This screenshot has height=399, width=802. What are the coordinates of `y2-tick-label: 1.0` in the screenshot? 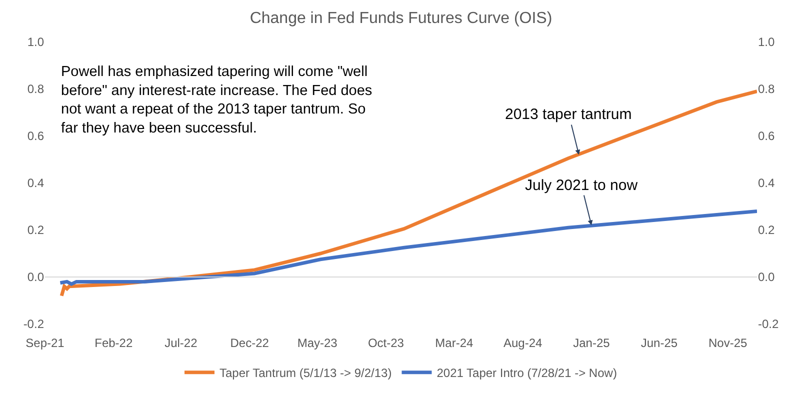 It's located at (767, 42).